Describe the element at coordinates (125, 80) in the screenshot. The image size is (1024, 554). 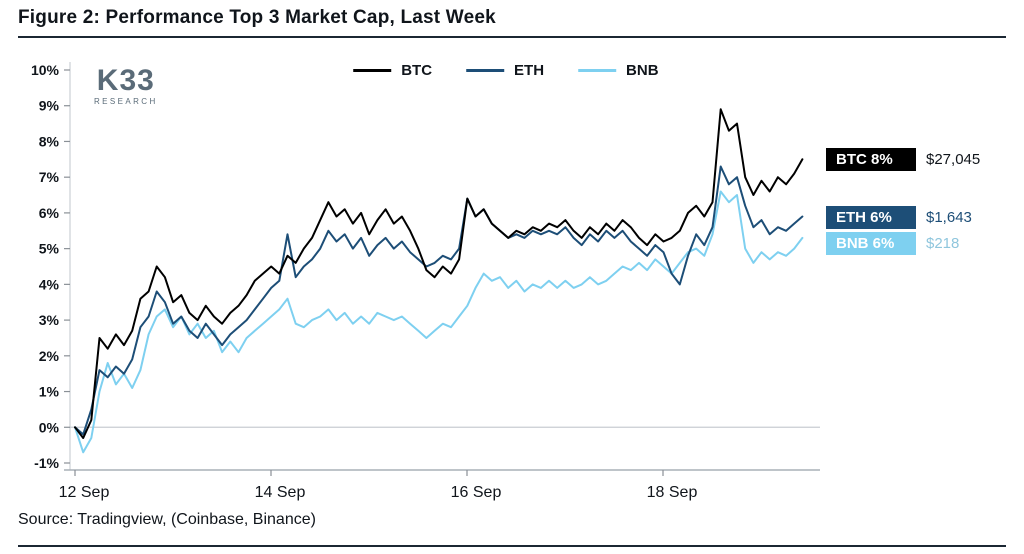
I see `logo-wordmark: K33` at that location.